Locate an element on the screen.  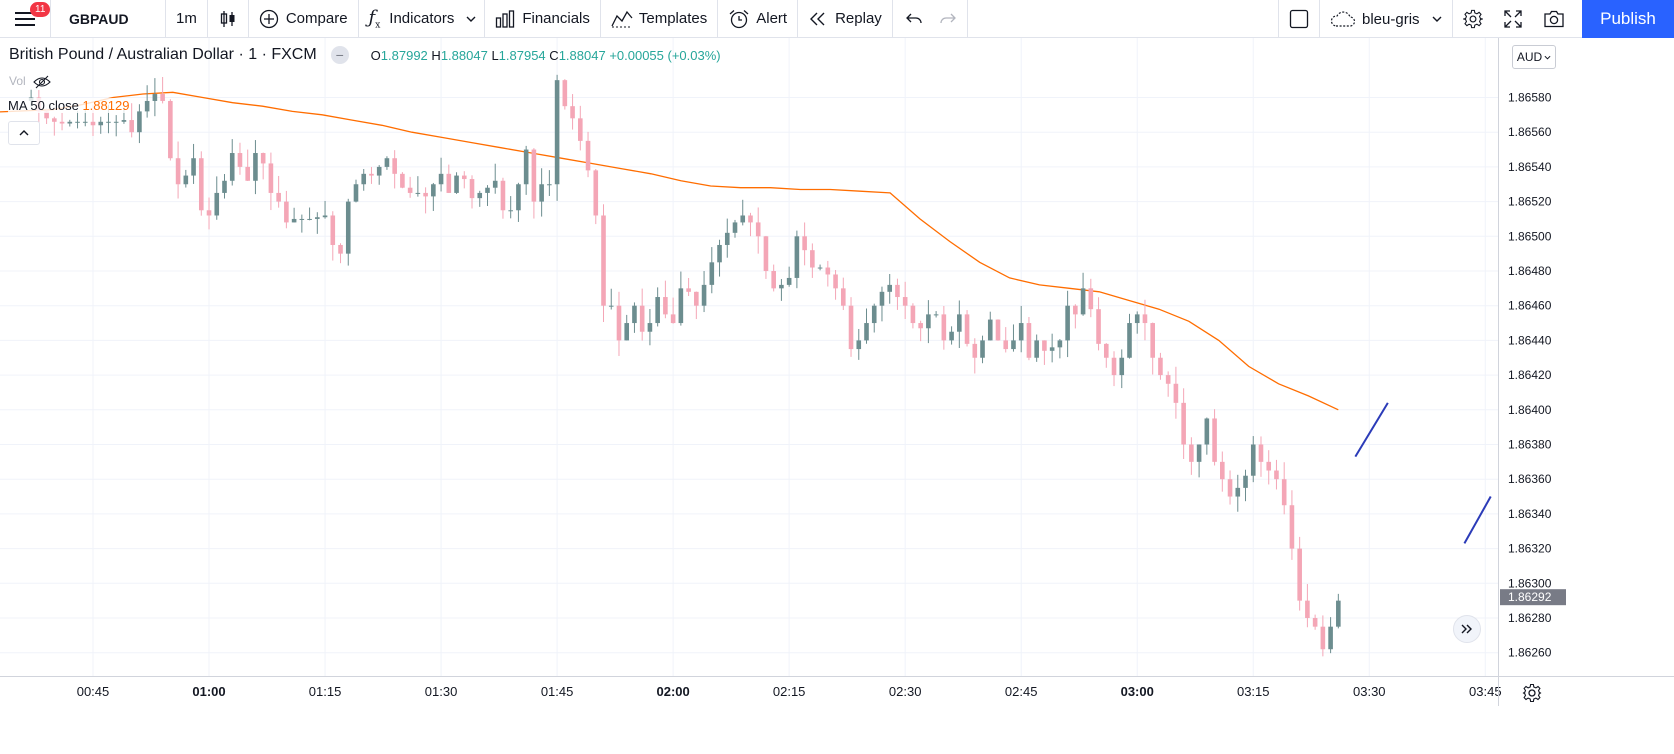
y-axis-tick-label: 1.86460 is located at coordinates (1530, 306).